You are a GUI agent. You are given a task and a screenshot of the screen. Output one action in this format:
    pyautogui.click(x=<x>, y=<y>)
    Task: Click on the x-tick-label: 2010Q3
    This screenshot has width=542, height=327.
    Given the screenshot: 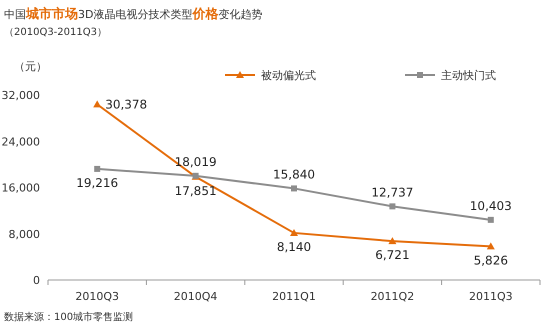 What is the action you would take?
    pyautogui.click(x=97, y=296)
    